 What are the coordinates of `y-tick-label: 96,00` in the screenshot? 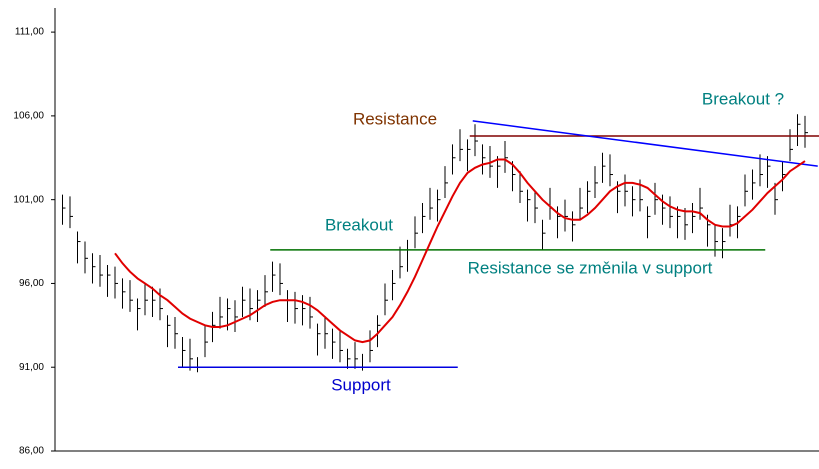 It's located at (31, 283).